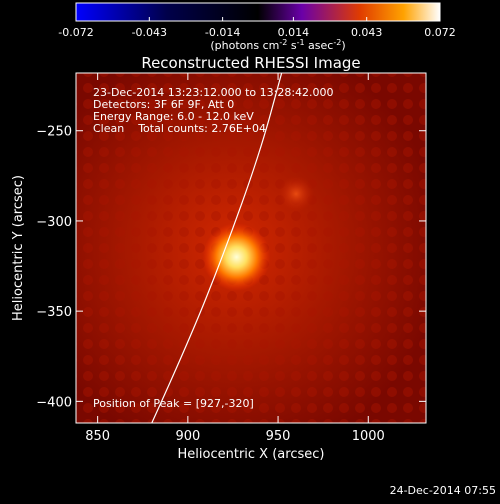  I want to click on chart-title: Reconstructed RHESSI Image, so click(250, 63).